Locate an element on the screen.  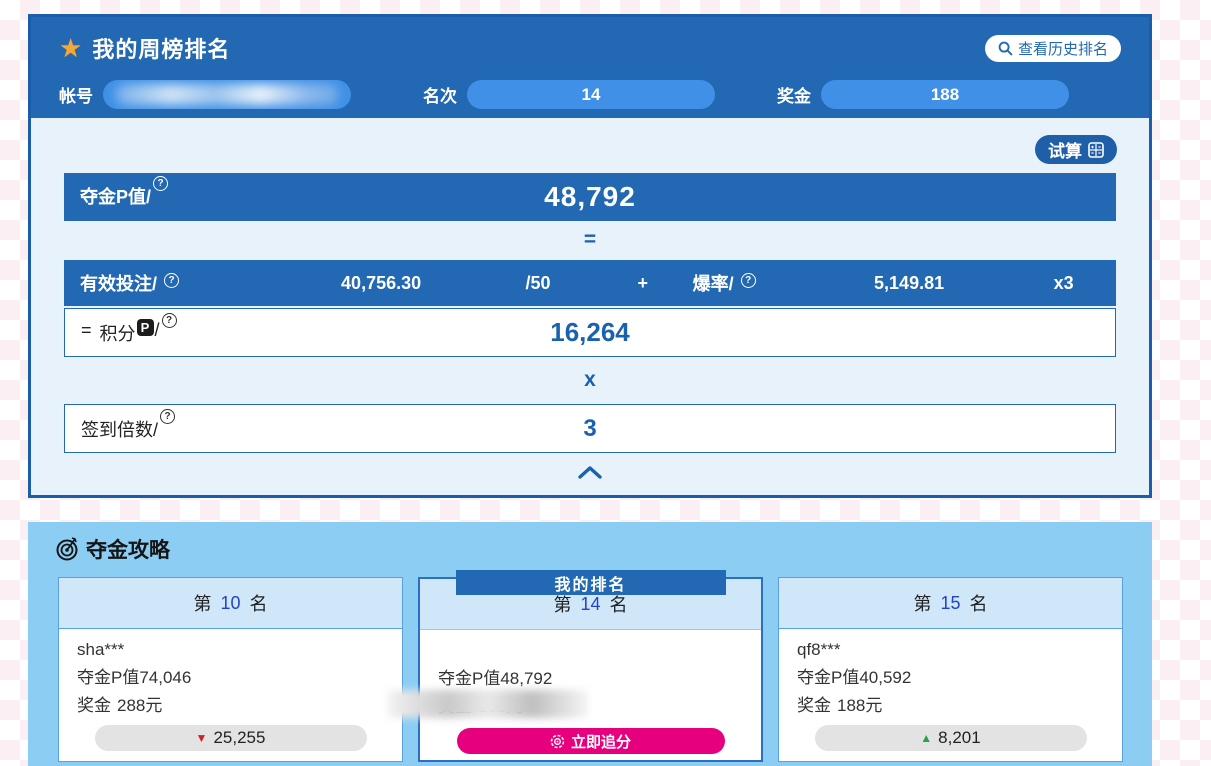
valid-bet-value: 40,756.30 is located at coordinates (381, 282).